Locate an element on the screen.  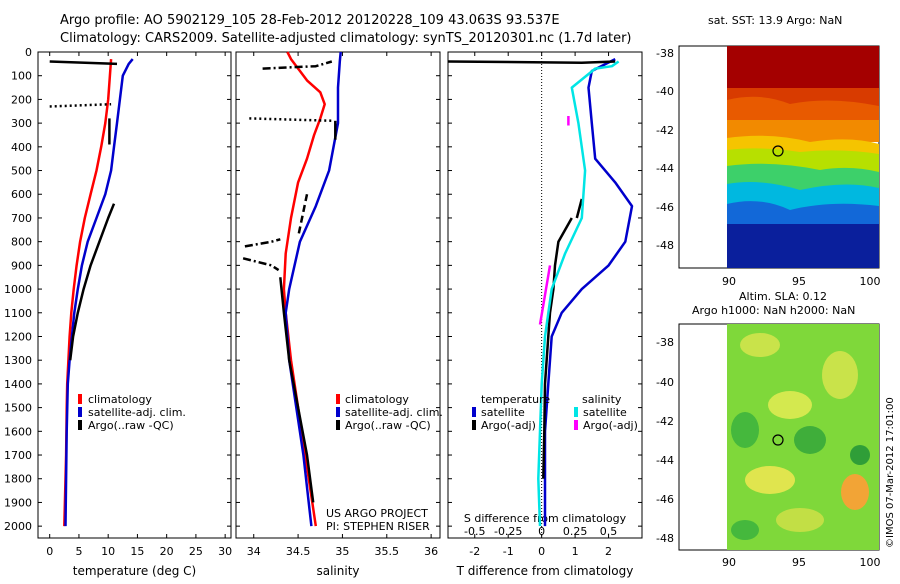
sst-map-field is located at coordinates (803, 157).